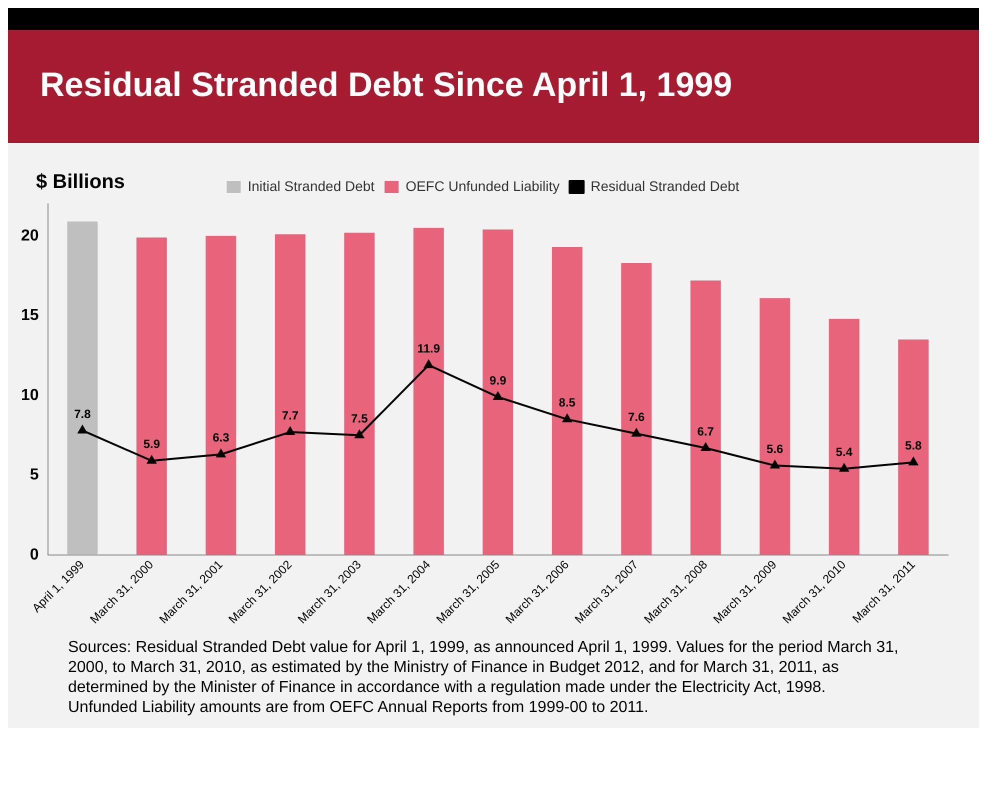 This screenshot has width=987, height=804. Describe the element at coordinates (637, 417) in the screenshot. I see `data-label: 7.6` at that location.